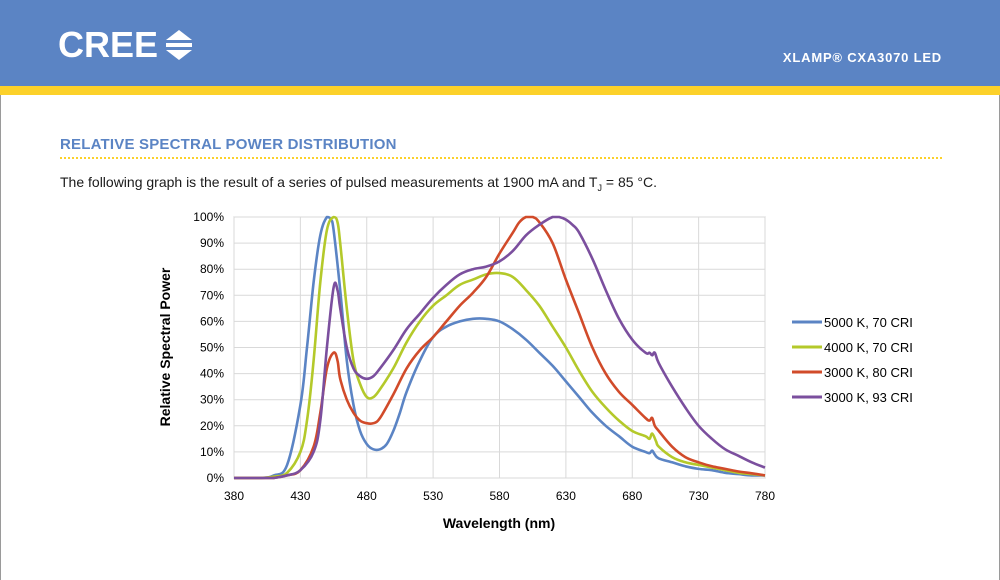 The width and height of the screenshot is (1000, 580). I want to click on x-axis-label: Wavelength (nm), so click(499, 523).